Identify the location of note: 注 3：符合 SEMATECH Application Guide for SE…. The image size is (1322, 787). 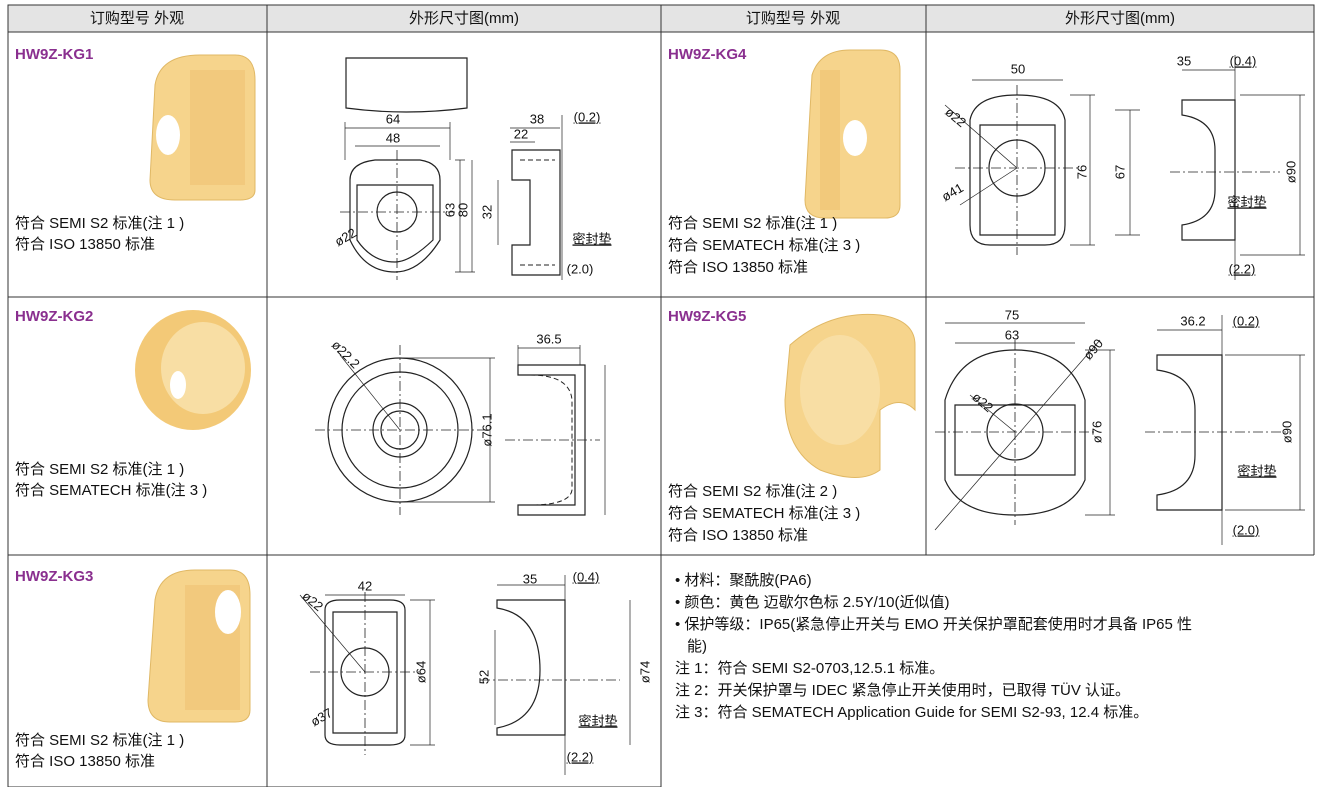
(911, 712).